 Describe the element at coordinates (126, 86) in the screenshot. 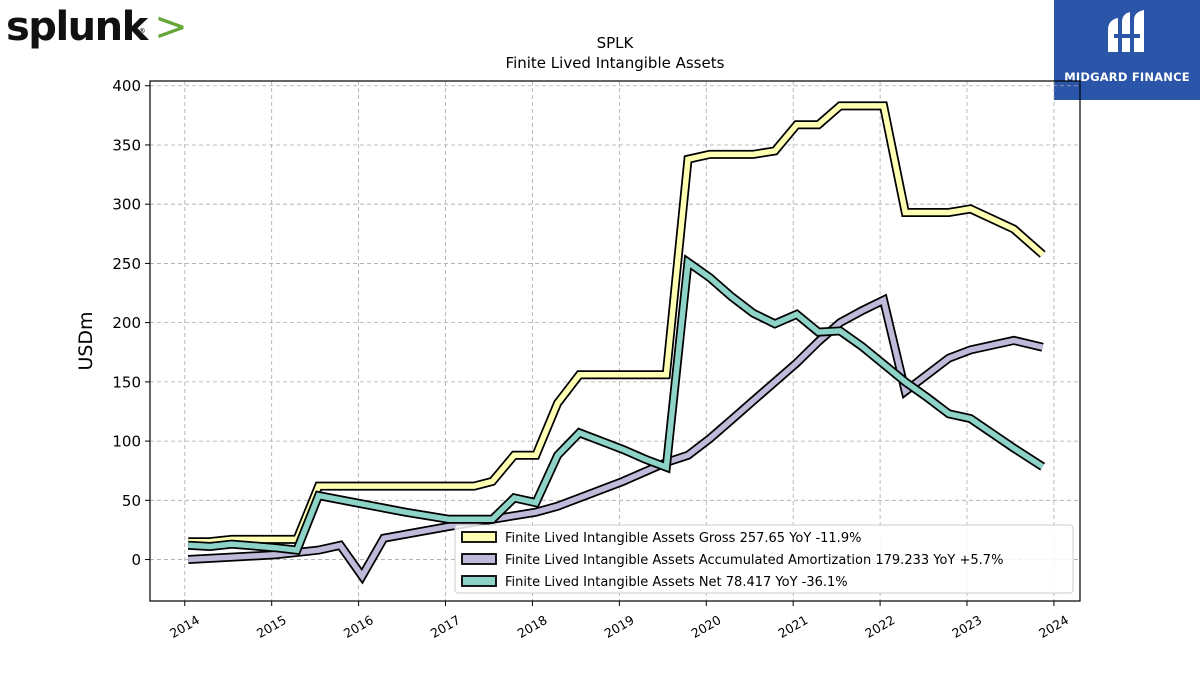

I see `y-tick-label: 400` at that location.